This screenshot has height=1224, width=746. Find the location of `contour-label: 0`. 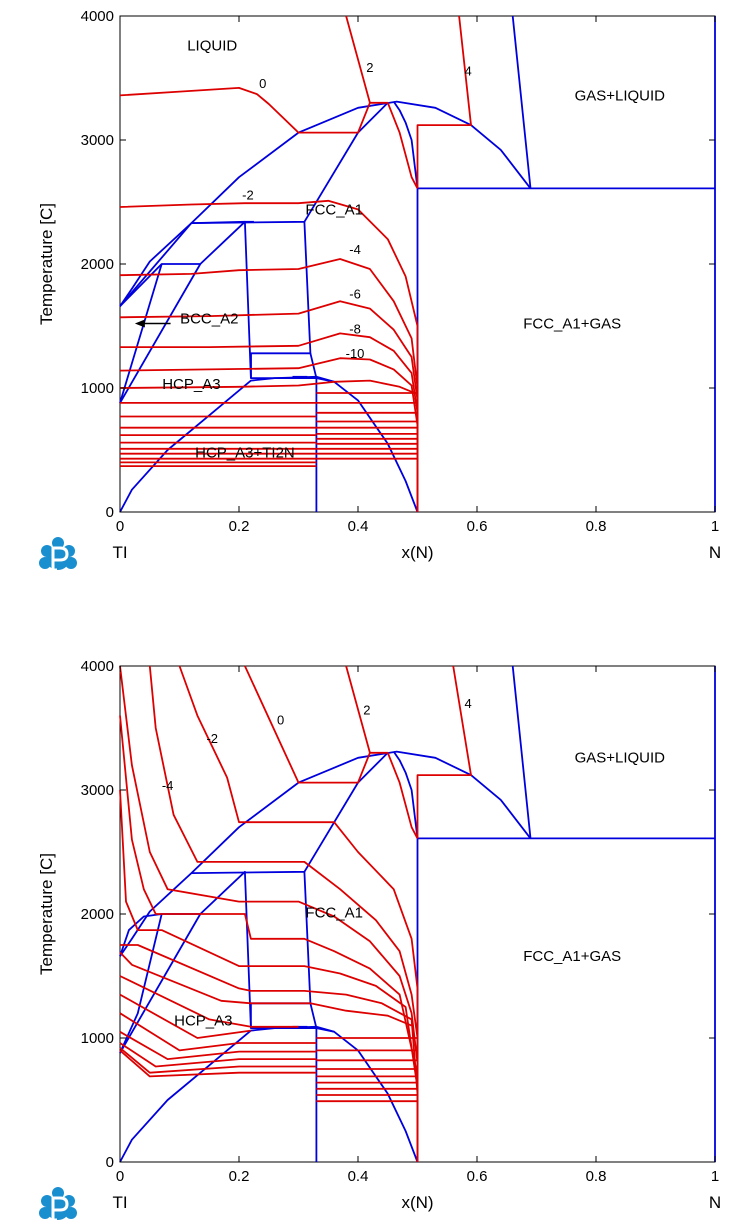

contour-label: 0 is located at coordinates (262, 83).